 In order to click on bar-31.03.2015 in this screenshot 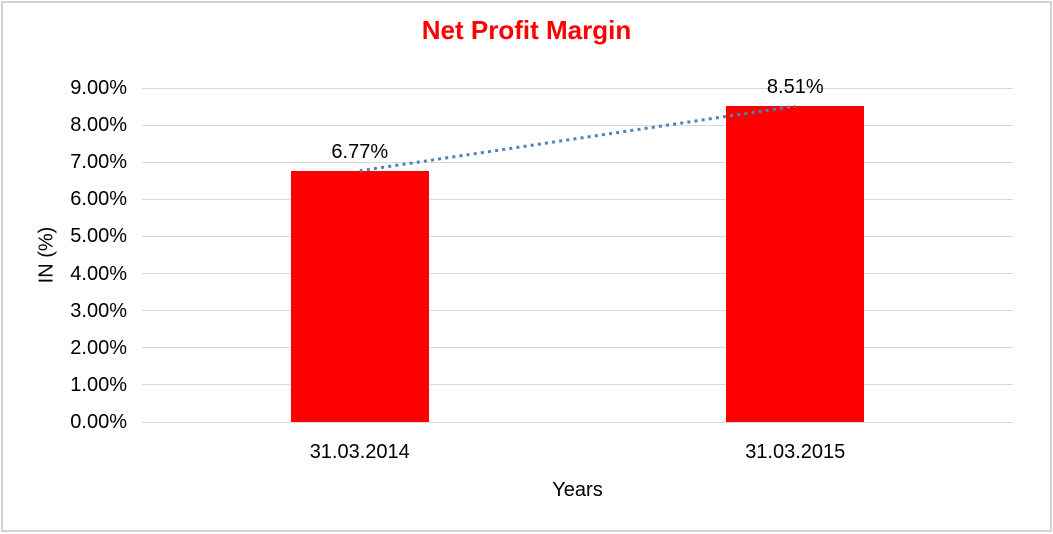, I will do `click(795, 264)`.